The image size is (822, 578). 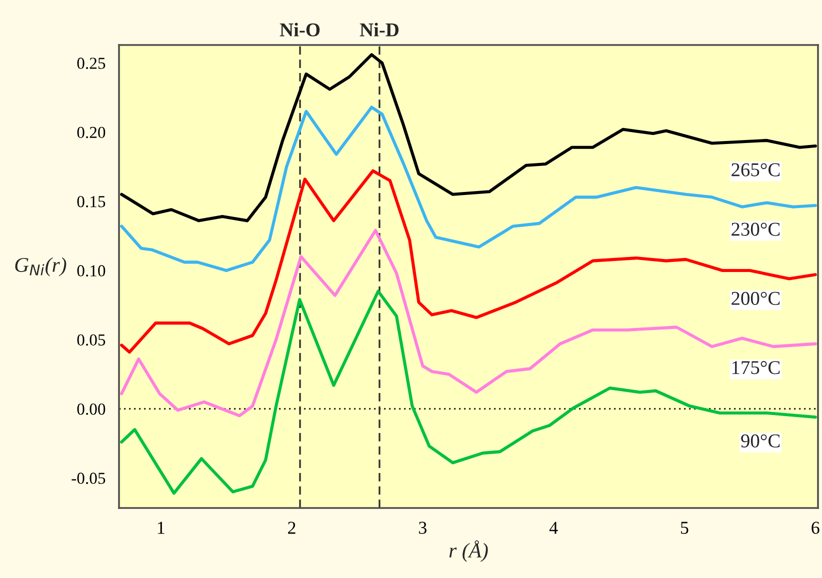 What do you see at coordinates (91, 64) in the screenshot?
I see `y-tick-label: 0.25` at bounding box center [91, 64].